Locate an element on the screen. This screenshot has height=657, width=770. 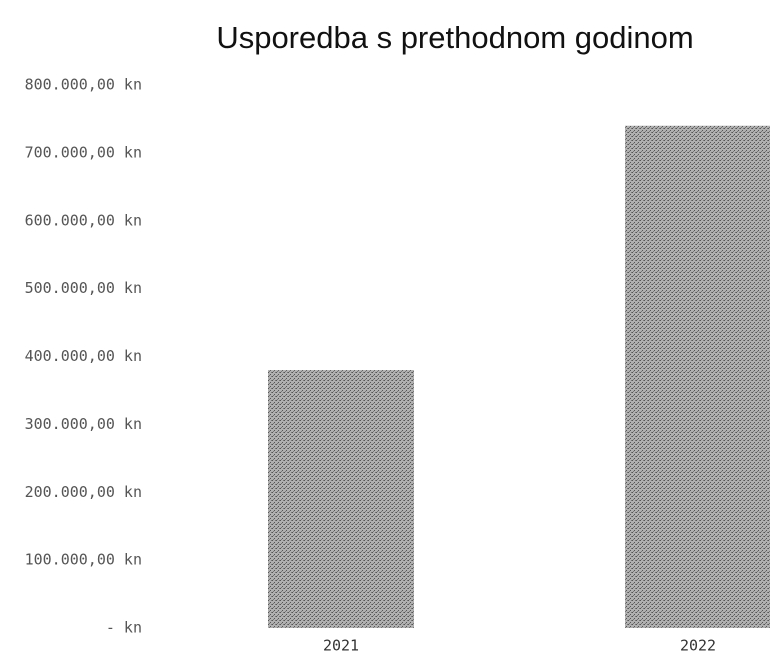
y-tick-label: - kn is located at coordinates (124, 628).